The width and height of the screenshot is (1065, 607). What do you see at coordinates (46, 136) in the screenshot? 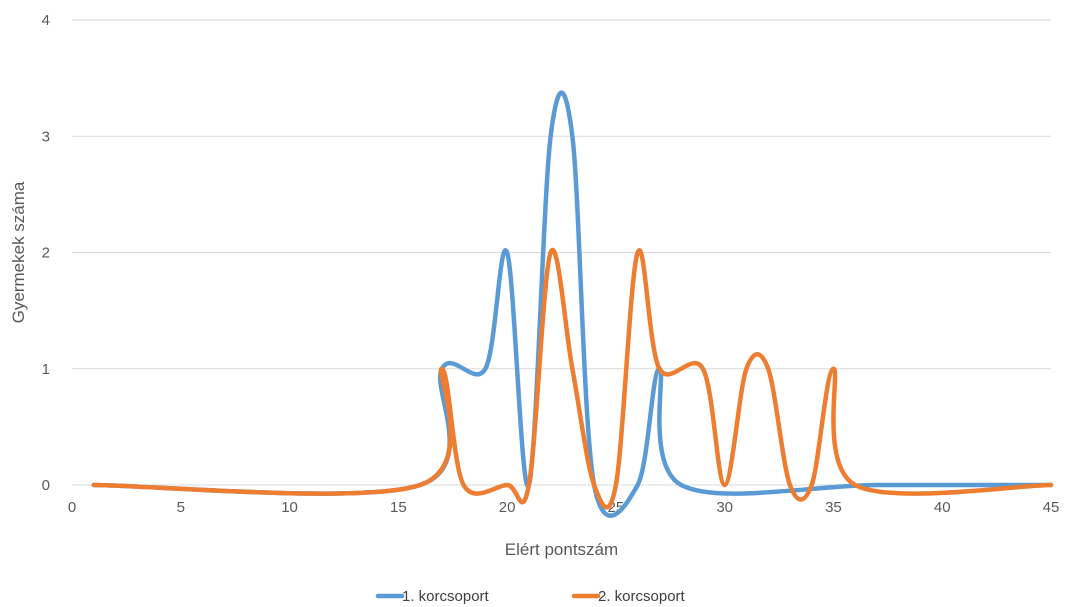
I see `y-tick-label: 3` at bounding box center [46, 136].